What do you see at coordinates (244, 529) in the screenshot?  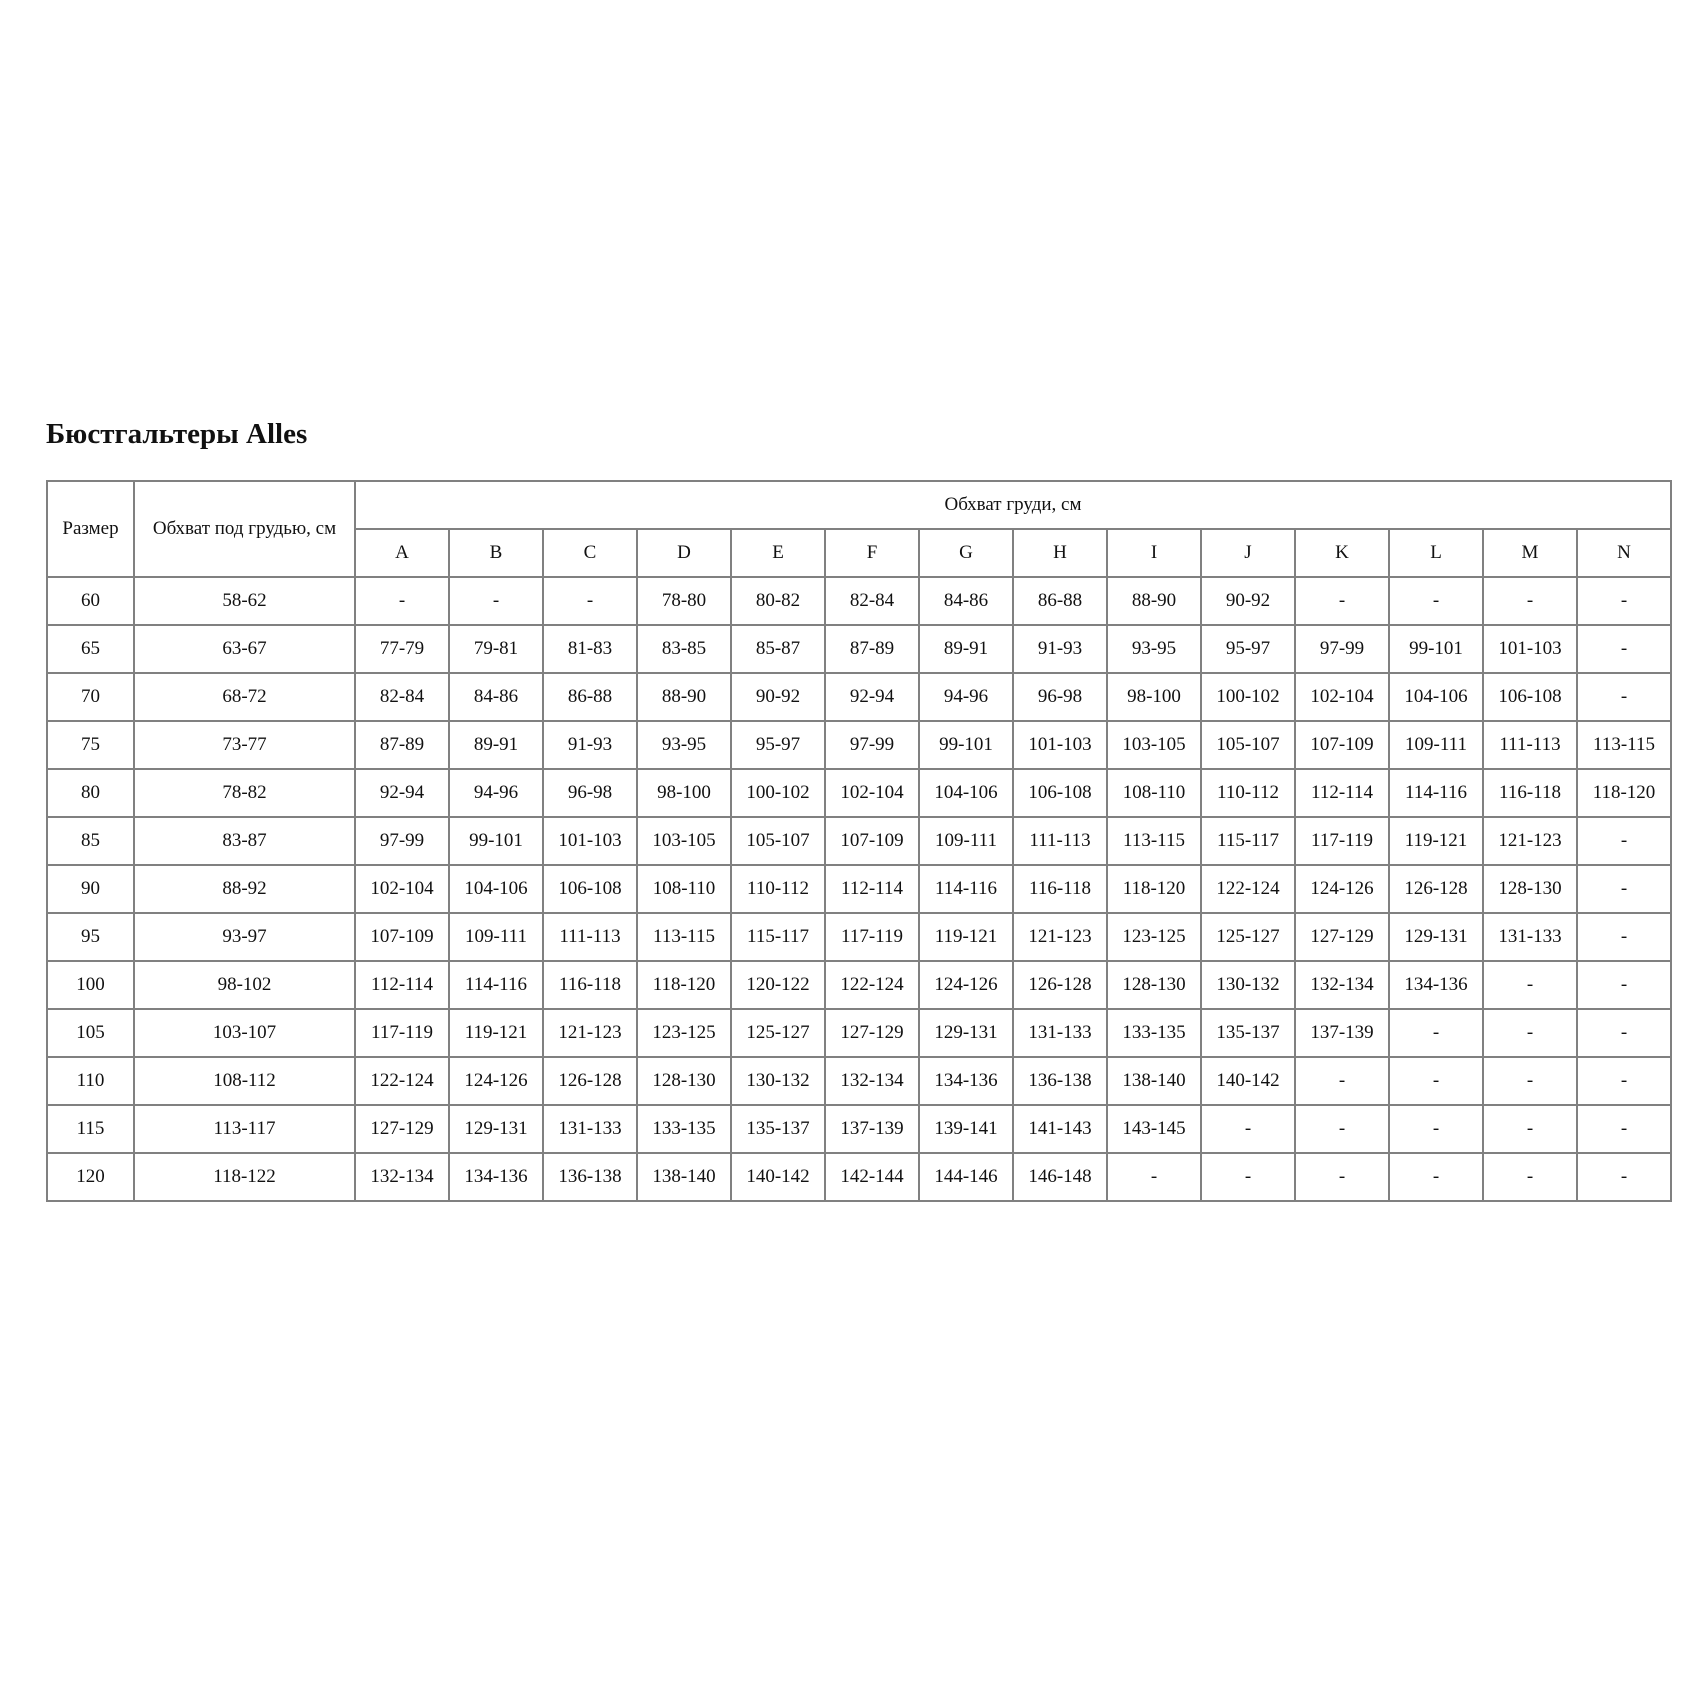 I see `header-underbust: Обхват под грудью, см` at bounding box center [244, 529].